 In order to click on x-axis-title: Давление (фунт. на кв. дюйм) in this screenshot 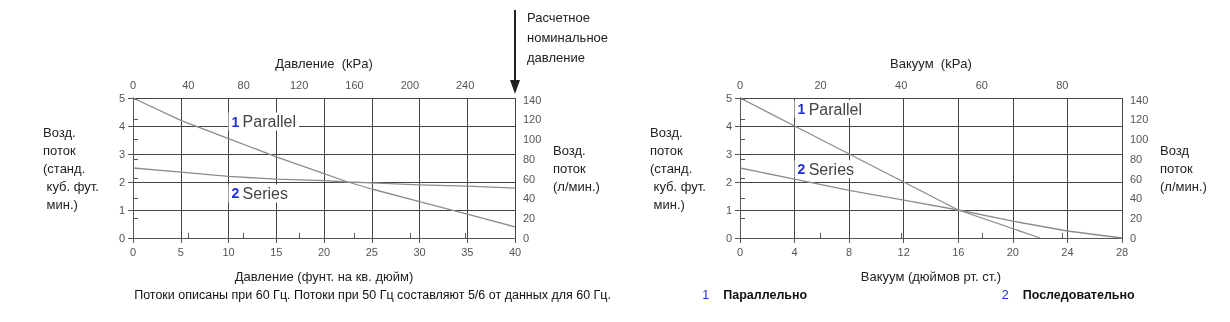, I will do `click(324, 276)`.